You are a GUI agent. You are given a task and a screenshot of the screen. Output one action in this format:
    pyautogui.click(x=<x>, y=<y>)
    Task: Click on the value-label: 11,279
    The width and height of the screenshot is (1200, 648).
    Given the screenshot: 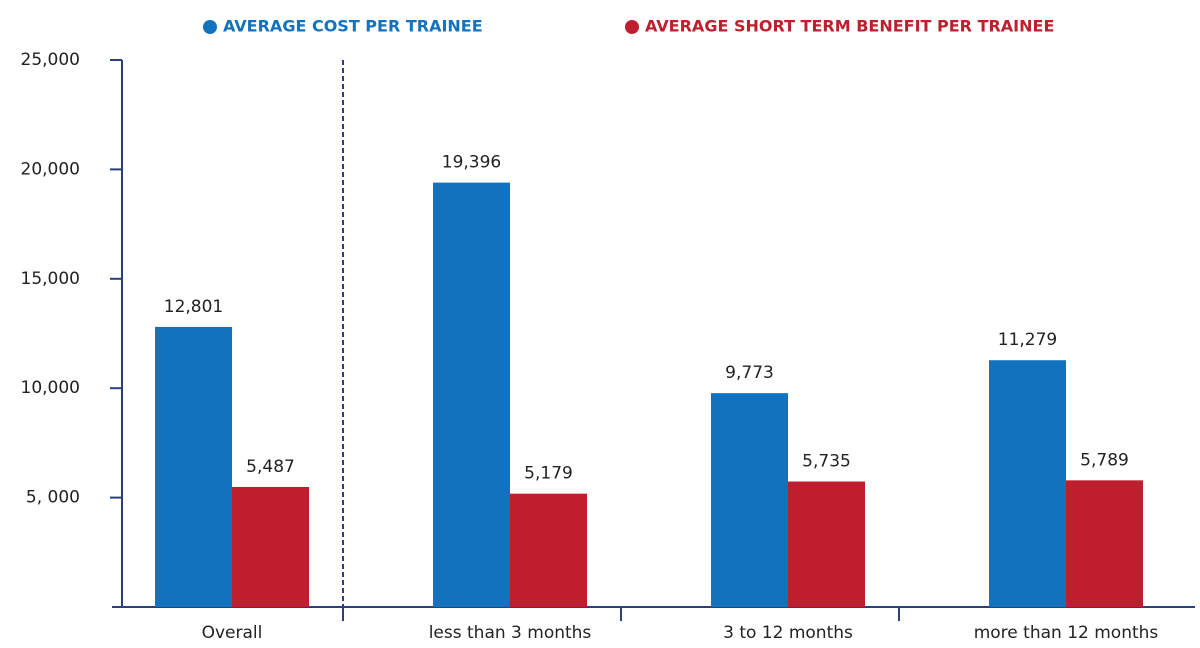 What is the action you would take?
    pyautogui.click(x=1027, y=340)
    